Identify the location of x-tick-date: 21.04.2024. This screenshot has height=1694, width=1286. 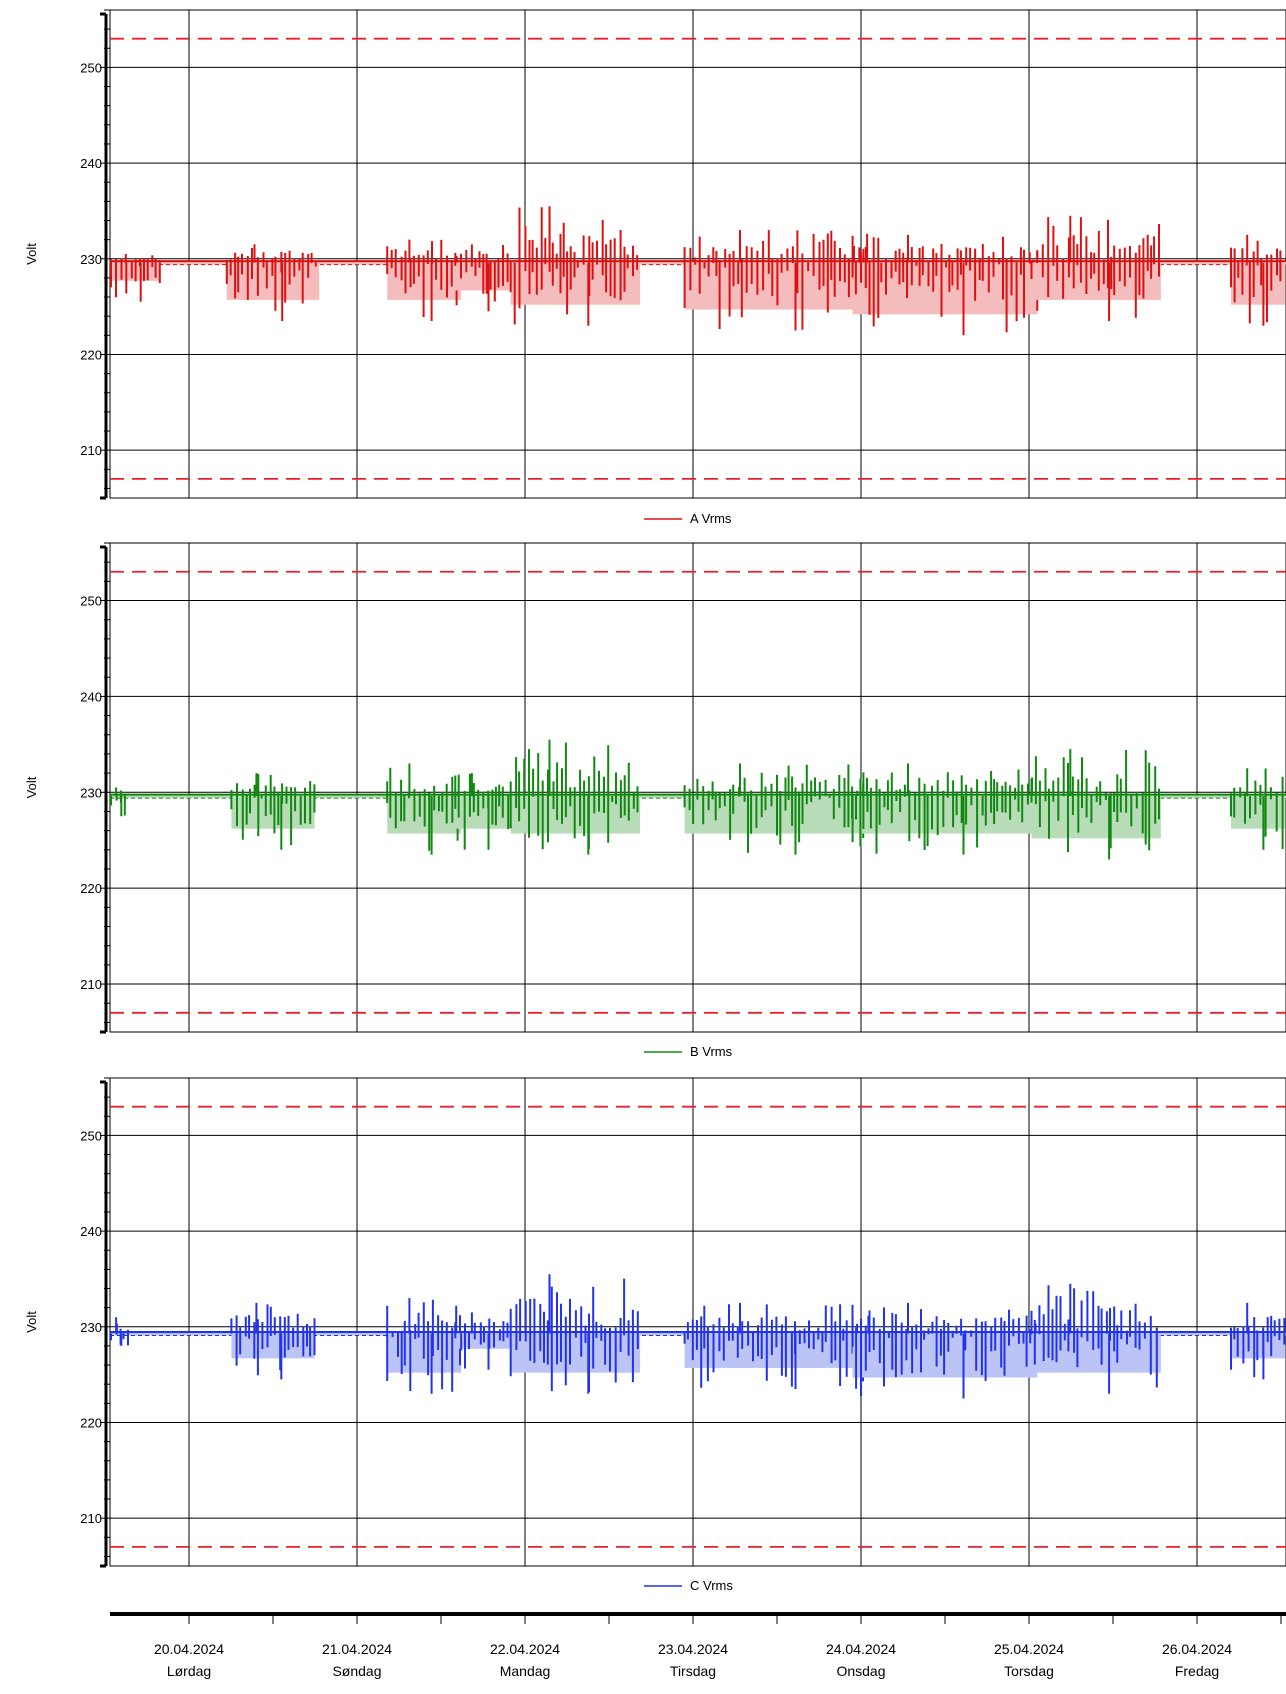
(357, 1649).